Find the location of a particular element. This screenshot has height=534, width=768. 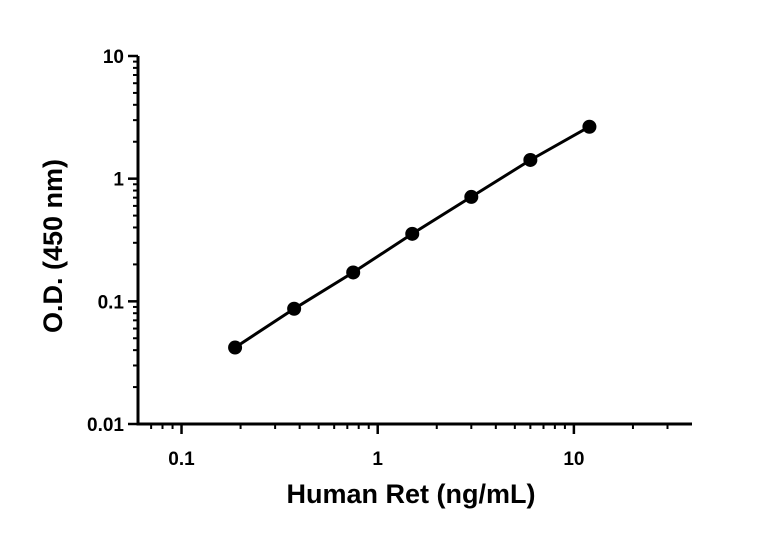

y-tick-labels: 0.01 0.1 1 10 is located at coordinates (105, 241).